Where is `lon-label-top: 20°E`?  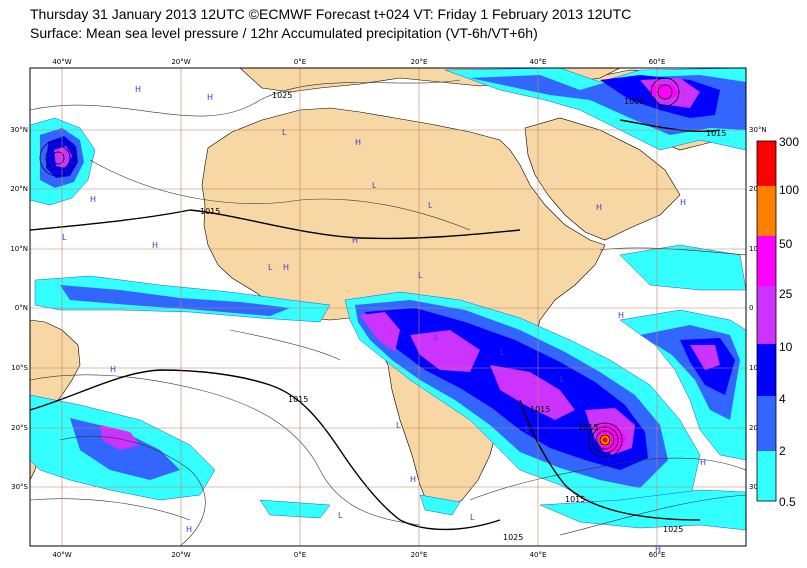 lon-label-top: 20°E is located at coordinates (419, 62).